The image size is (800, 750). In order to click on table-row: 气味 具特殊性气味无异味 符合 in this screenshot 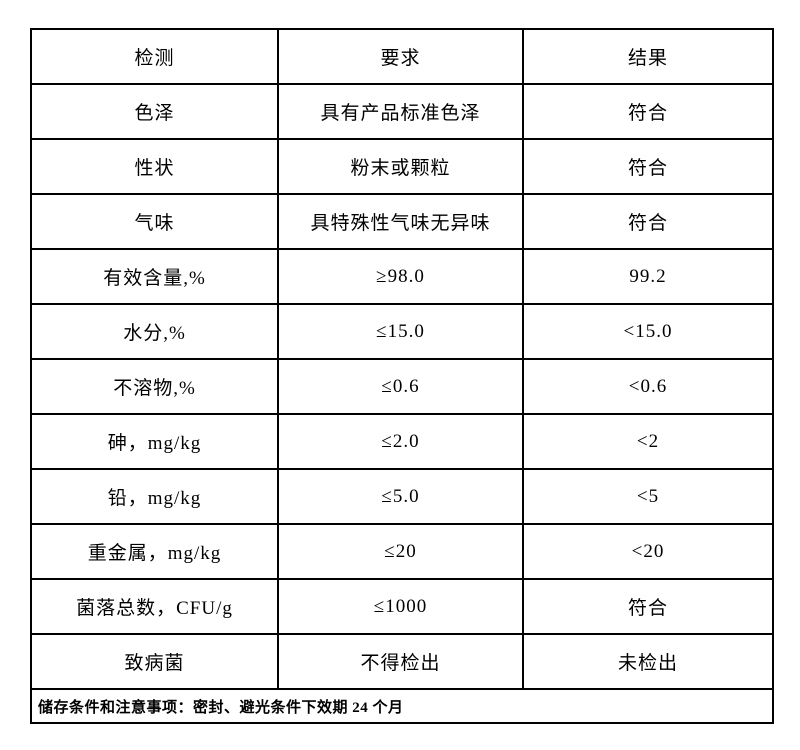, I will do `click(402, 221)`.